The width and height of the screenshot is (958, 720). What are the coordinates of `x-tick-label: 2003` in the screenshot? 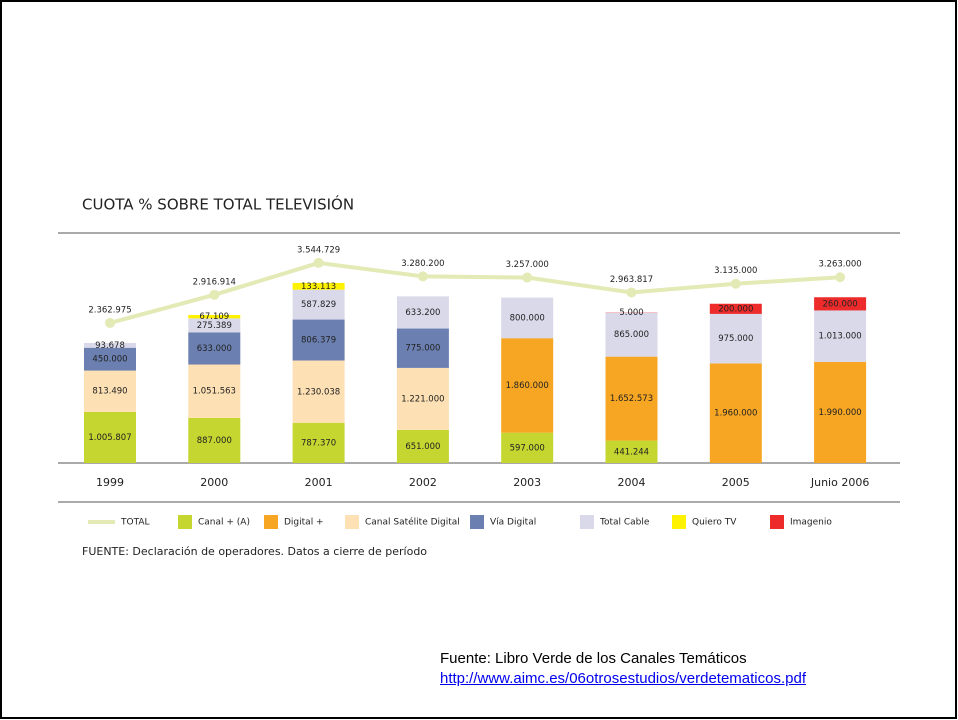 It's located at (527, 482).